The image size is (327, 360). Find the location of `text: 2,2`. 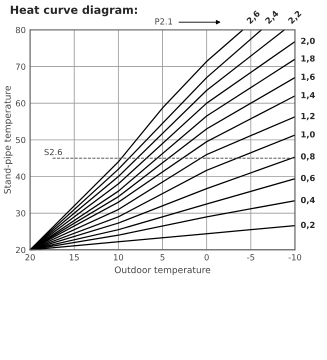

text: 2,2 is located at coordinates (295, 17).